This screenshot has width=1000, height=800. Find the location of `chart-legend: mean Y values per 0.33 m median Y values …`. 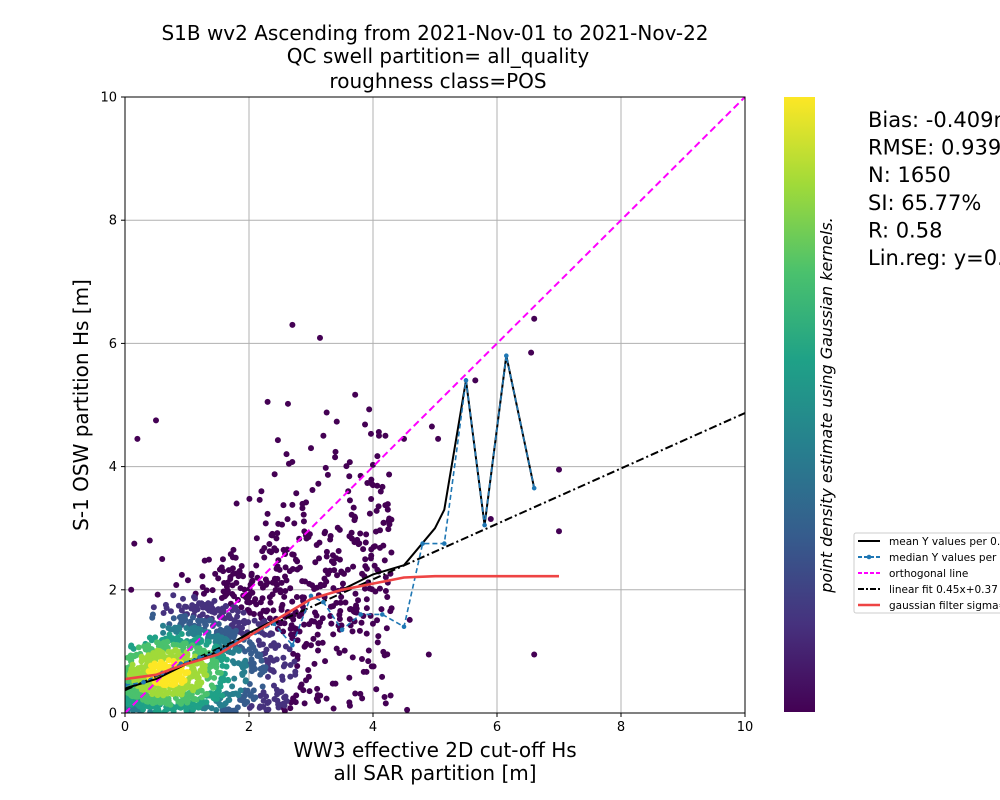

chart-legend: mean Y values per 0.33 m median Y values … is located at coordinates (926, 573).